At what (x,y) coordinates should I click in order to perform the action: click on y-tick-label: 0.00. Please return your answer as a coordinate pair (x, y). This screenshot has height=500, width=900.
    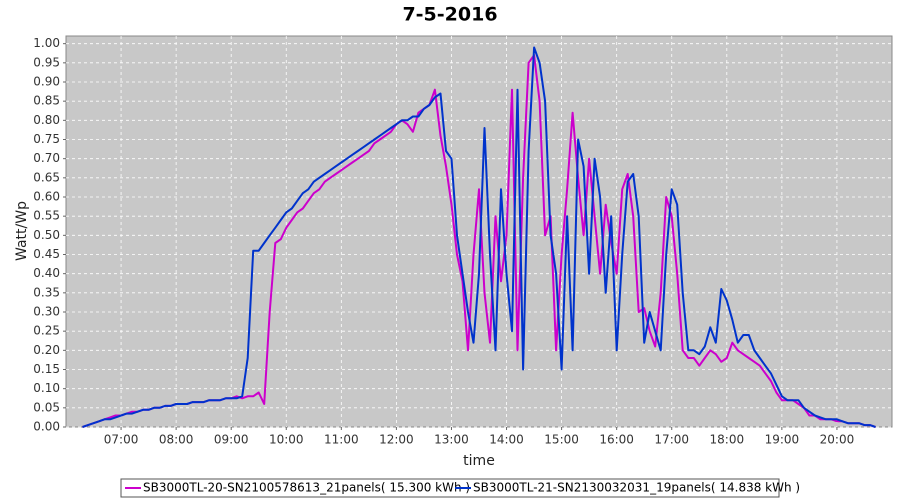
    Looking at the image, I should click on (46, 427).